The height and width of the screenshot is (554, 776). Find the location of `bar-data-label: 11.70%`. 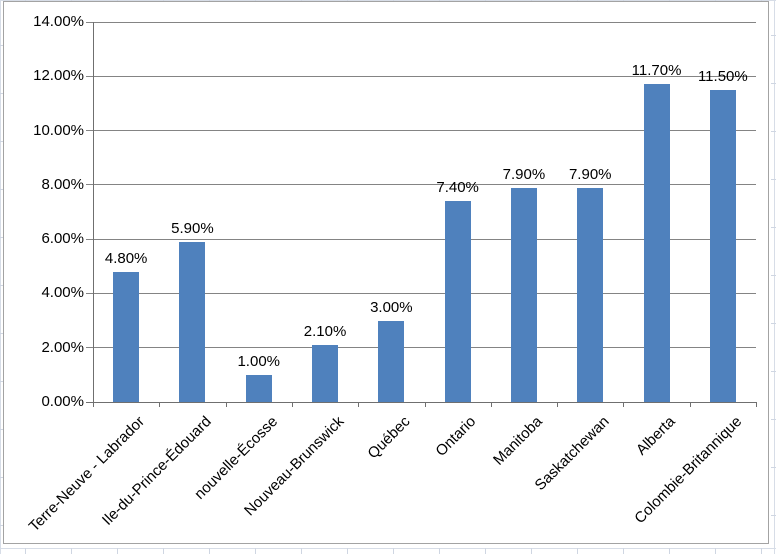

bar-data-label: 11.70% is located at coordinates (656, 71).